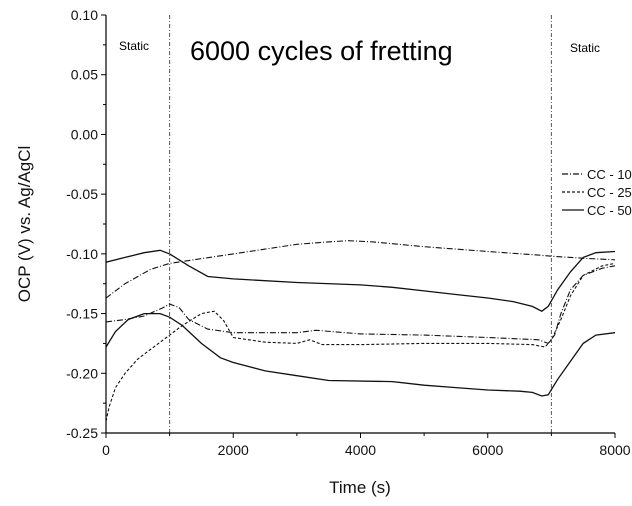 The width and height of the screenshot is (632, 506). Describe the element at coordinates (84, 15) in the screenshot. I see `y-tick-label: 0.10` at that location.